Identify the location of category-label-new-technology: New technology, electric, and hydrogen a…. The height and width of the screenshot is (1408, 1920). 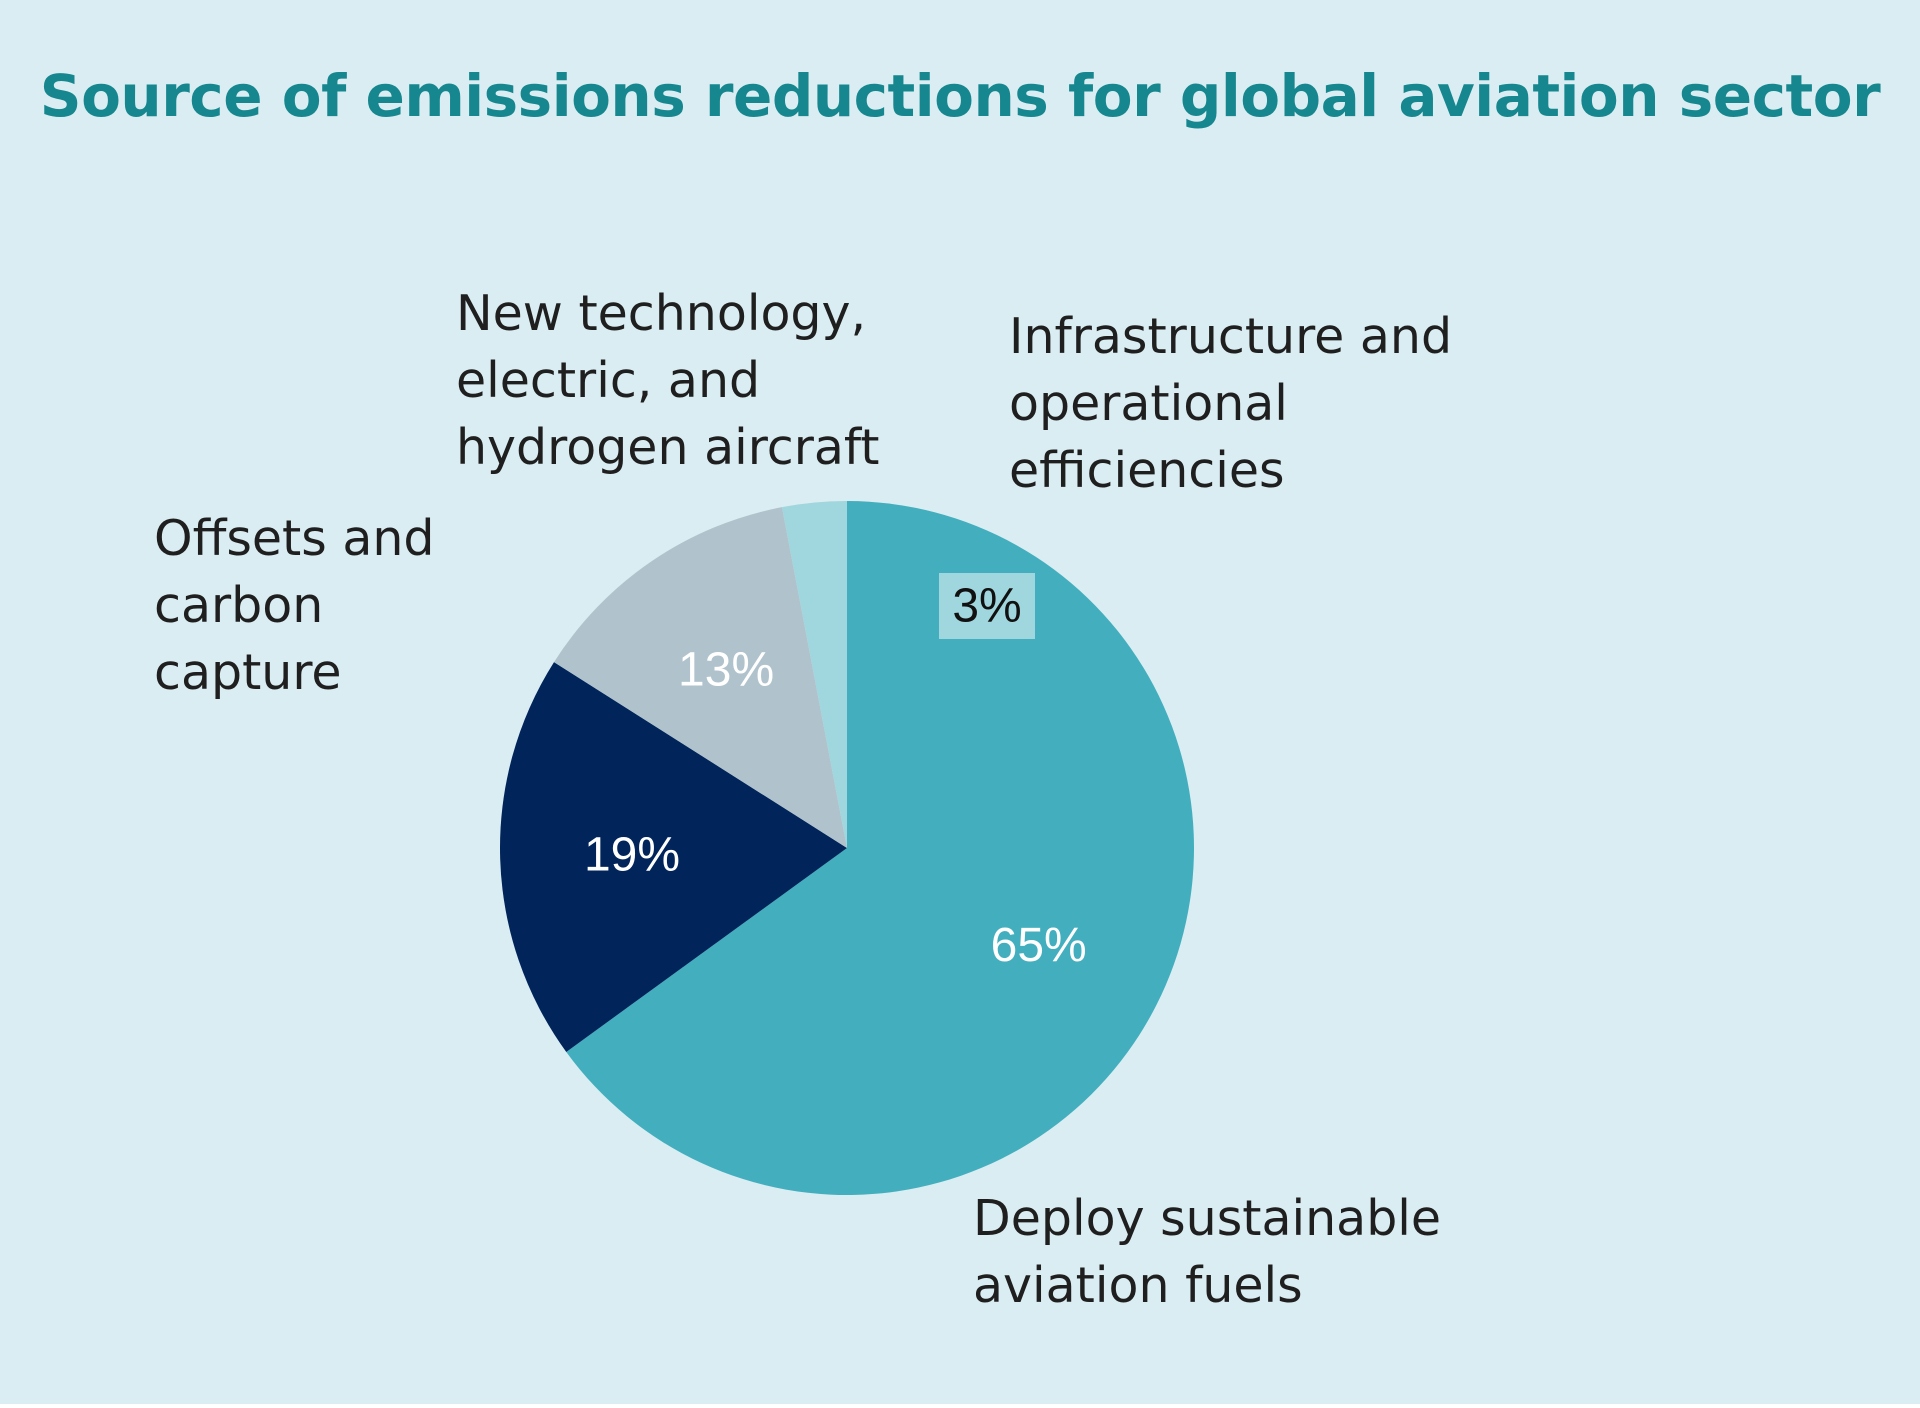
(668, 380).